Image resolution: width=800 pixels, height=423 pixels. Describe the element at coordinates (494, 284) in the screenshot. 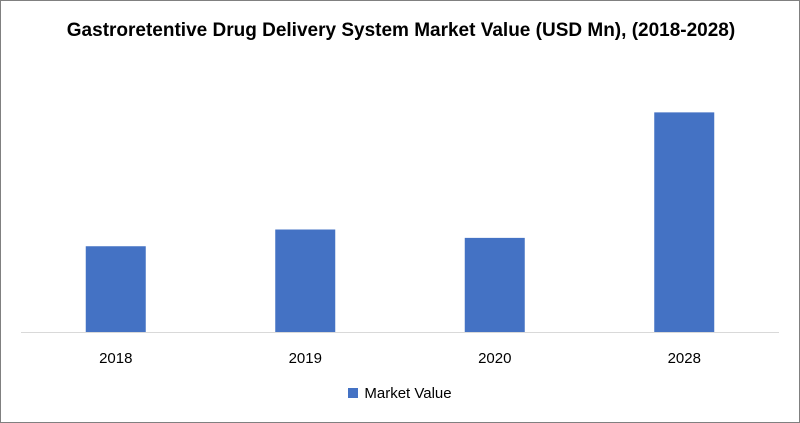

I see `bar-2020` at that location.